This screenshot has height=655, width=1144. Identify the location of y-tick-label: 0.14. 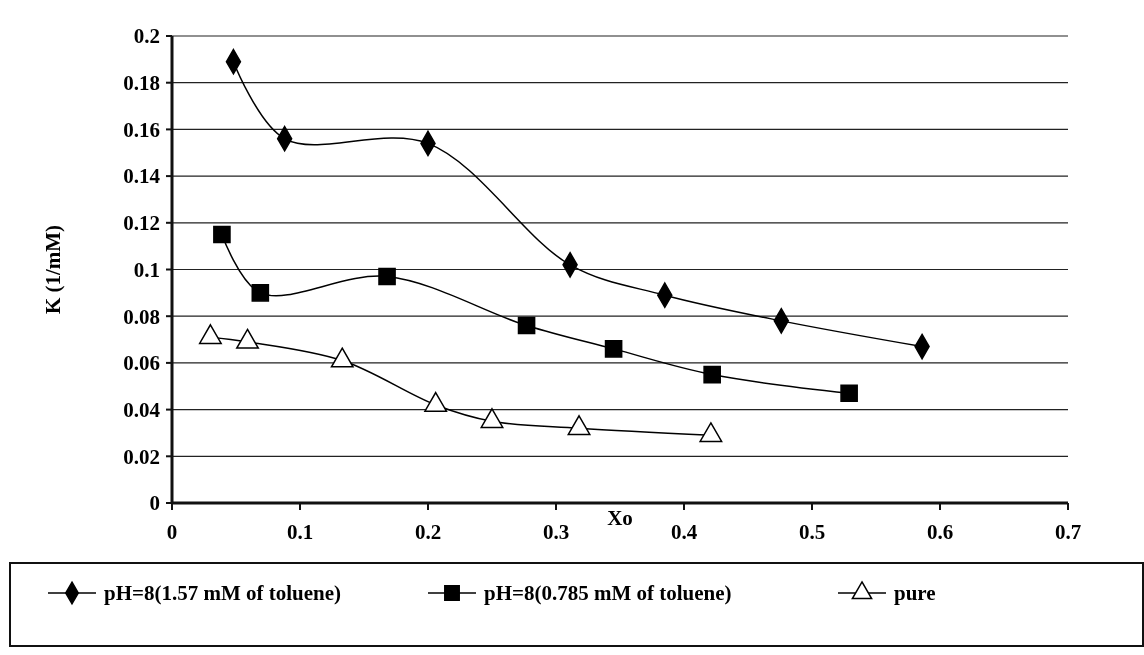
(142, 176).